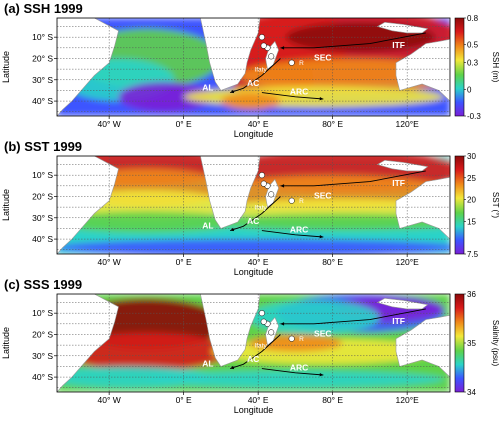 This screenshot has width=500, height=424. I want to click on colorbar-tick-label: 0, so click(469, 89).